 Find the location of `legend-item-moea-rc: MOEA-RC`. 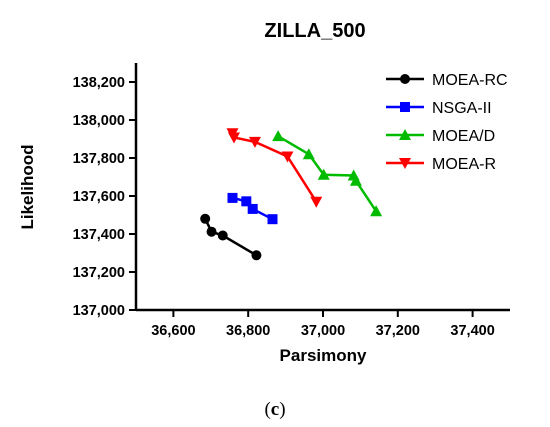

legend-item-moea-rc: MOEA-RC is located at coordinates (447, 80).